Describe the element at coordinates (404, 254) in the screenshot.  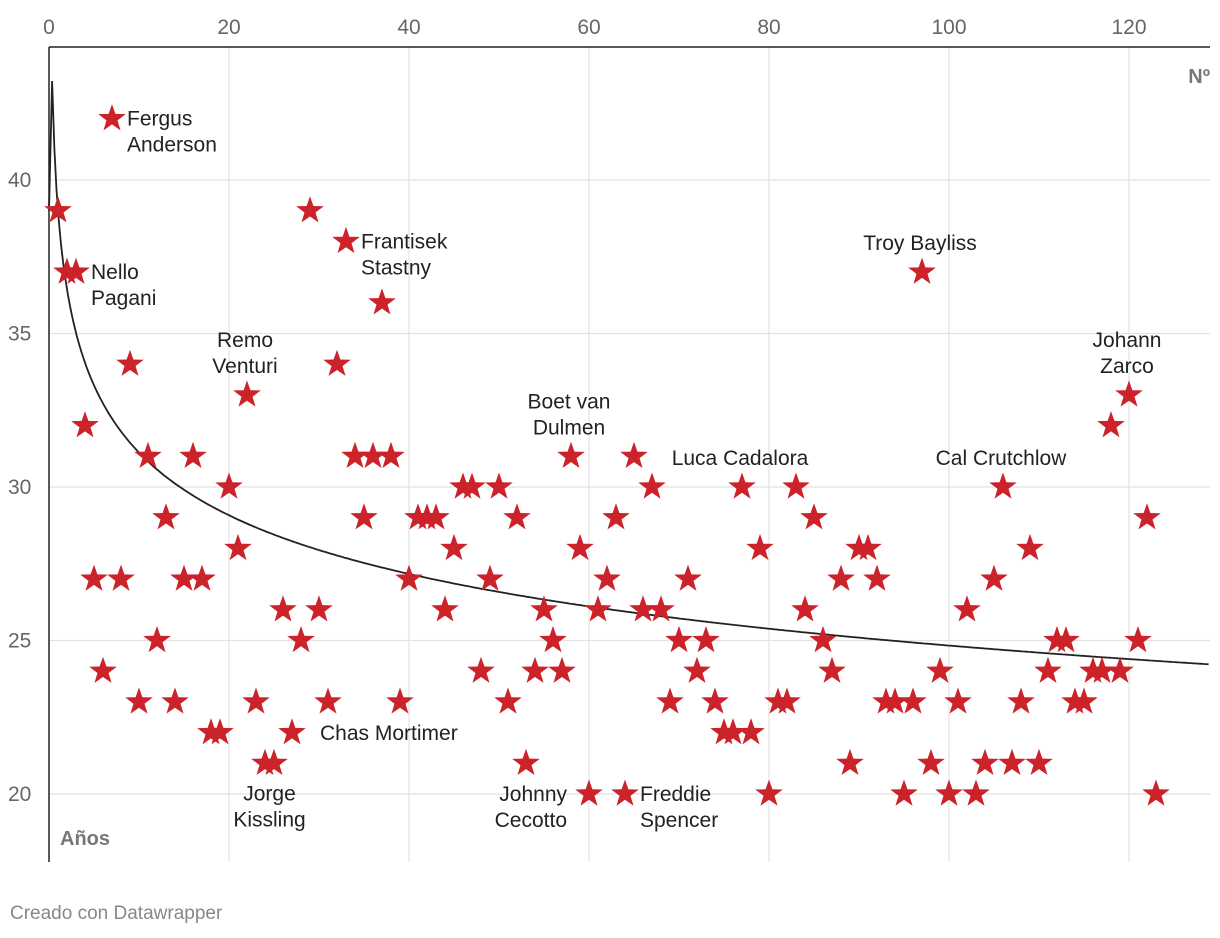
I see `annotation-label: Frantisek Stastny` at that location.